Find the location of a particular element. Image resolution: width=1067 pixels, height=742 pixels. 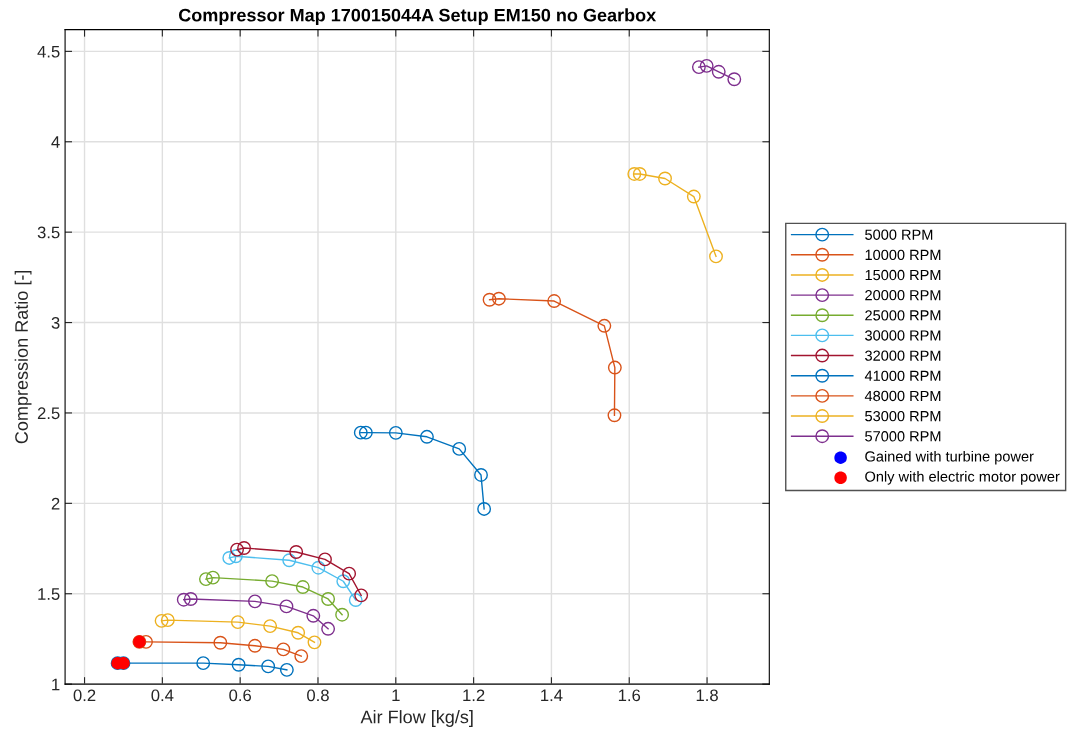

x-axis-title: Air Flow [kg/s] is located at coordinates (416, 718).